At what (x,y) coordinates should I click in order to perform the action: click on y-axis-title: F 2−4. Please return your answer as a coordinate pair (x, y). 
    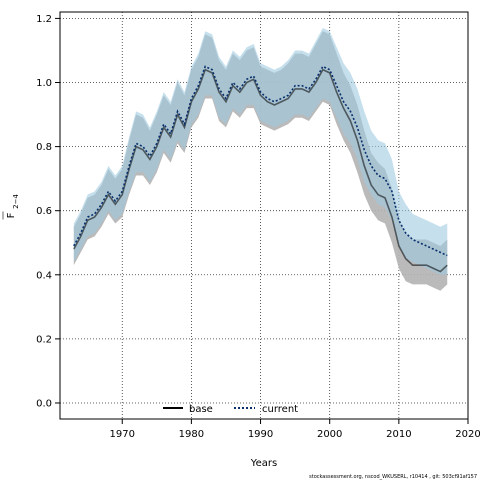
    Looking at the image, I should click on (11, 207).